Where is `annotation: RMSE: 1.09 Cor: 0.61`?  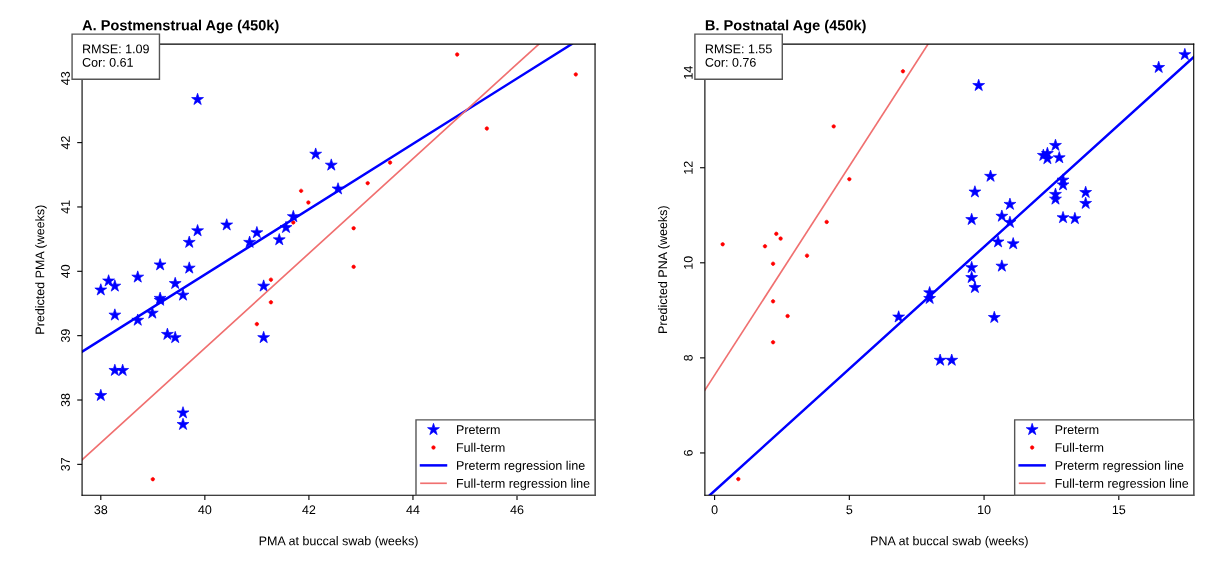 annotation: RMSE: 1.09 Cor: 0.61 is located at coordinates (115, 55).